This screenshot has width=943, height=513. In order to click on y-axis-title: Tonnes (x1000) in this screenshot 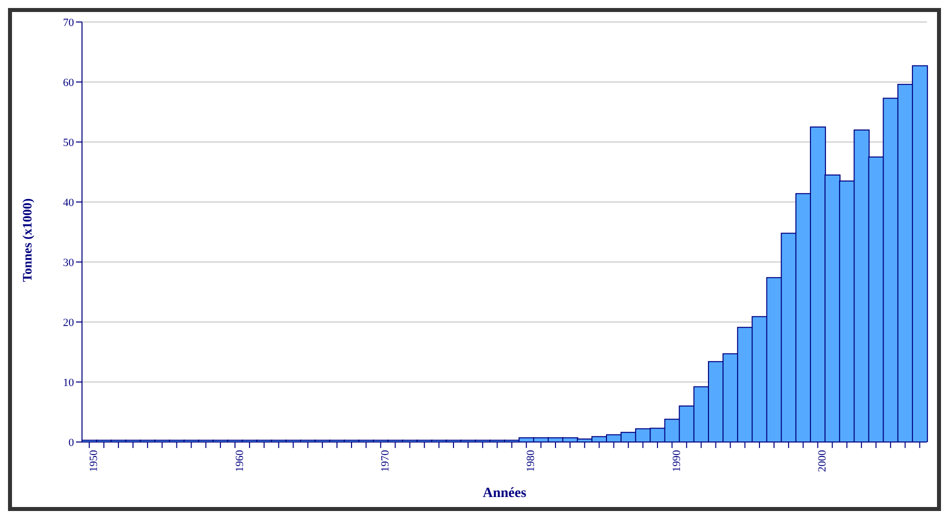, I will do `click(27, 240)`.